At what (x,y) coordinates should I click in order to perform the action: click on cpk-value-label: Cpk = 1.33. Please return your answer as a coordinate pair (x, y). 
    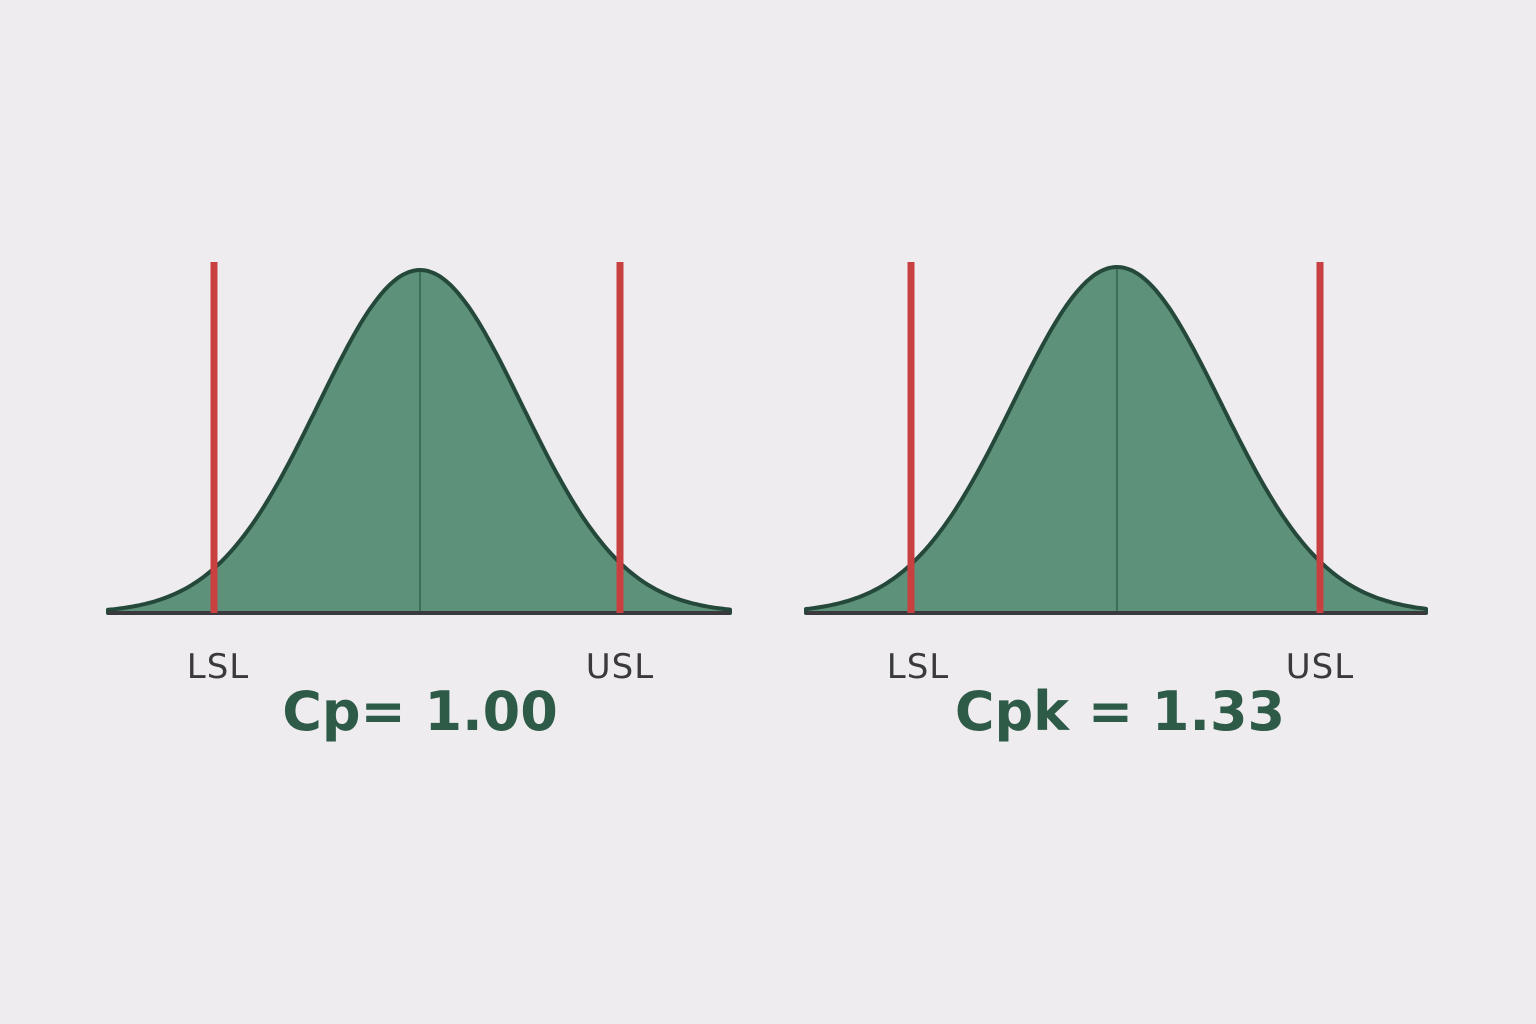
    Looking at the image, I should click on (1120, 711).